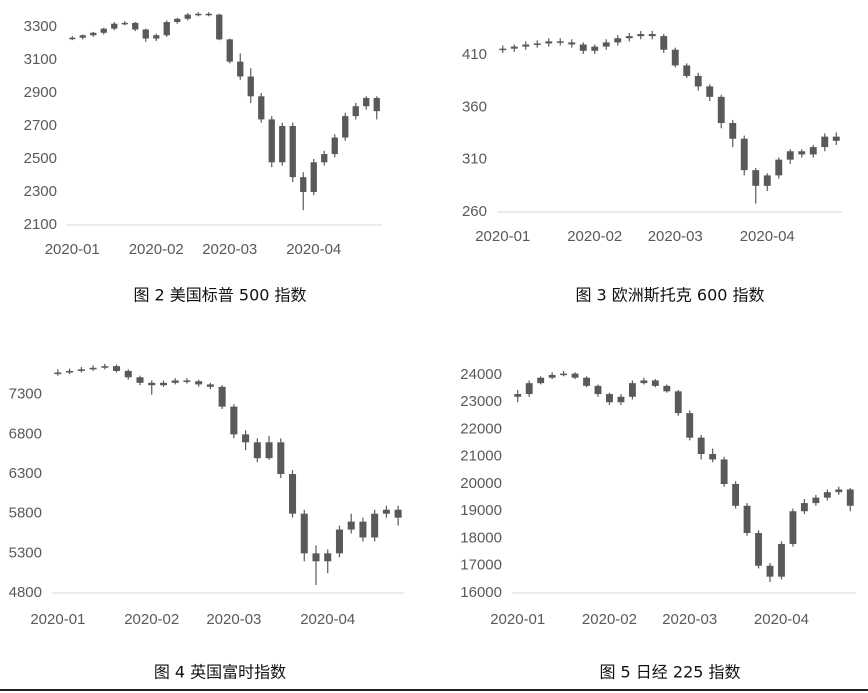 The width and height of the screenshot is (868, 693). Describe the element at coordinates (481, 428) in the screenshot. I see `y-tick-label: 22000` at that location.